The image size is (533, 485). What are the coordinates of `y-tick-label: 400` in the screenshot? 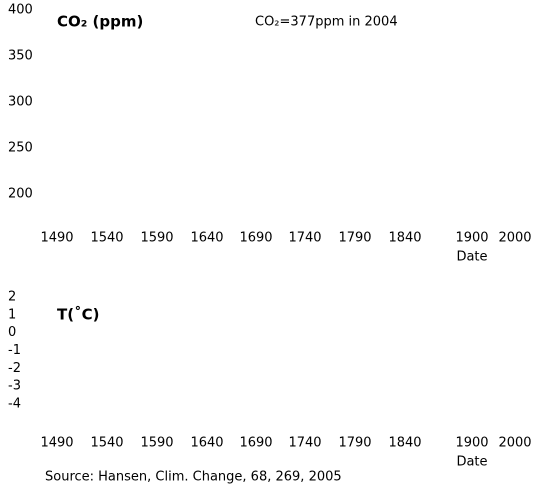 It's located at (20, 10).